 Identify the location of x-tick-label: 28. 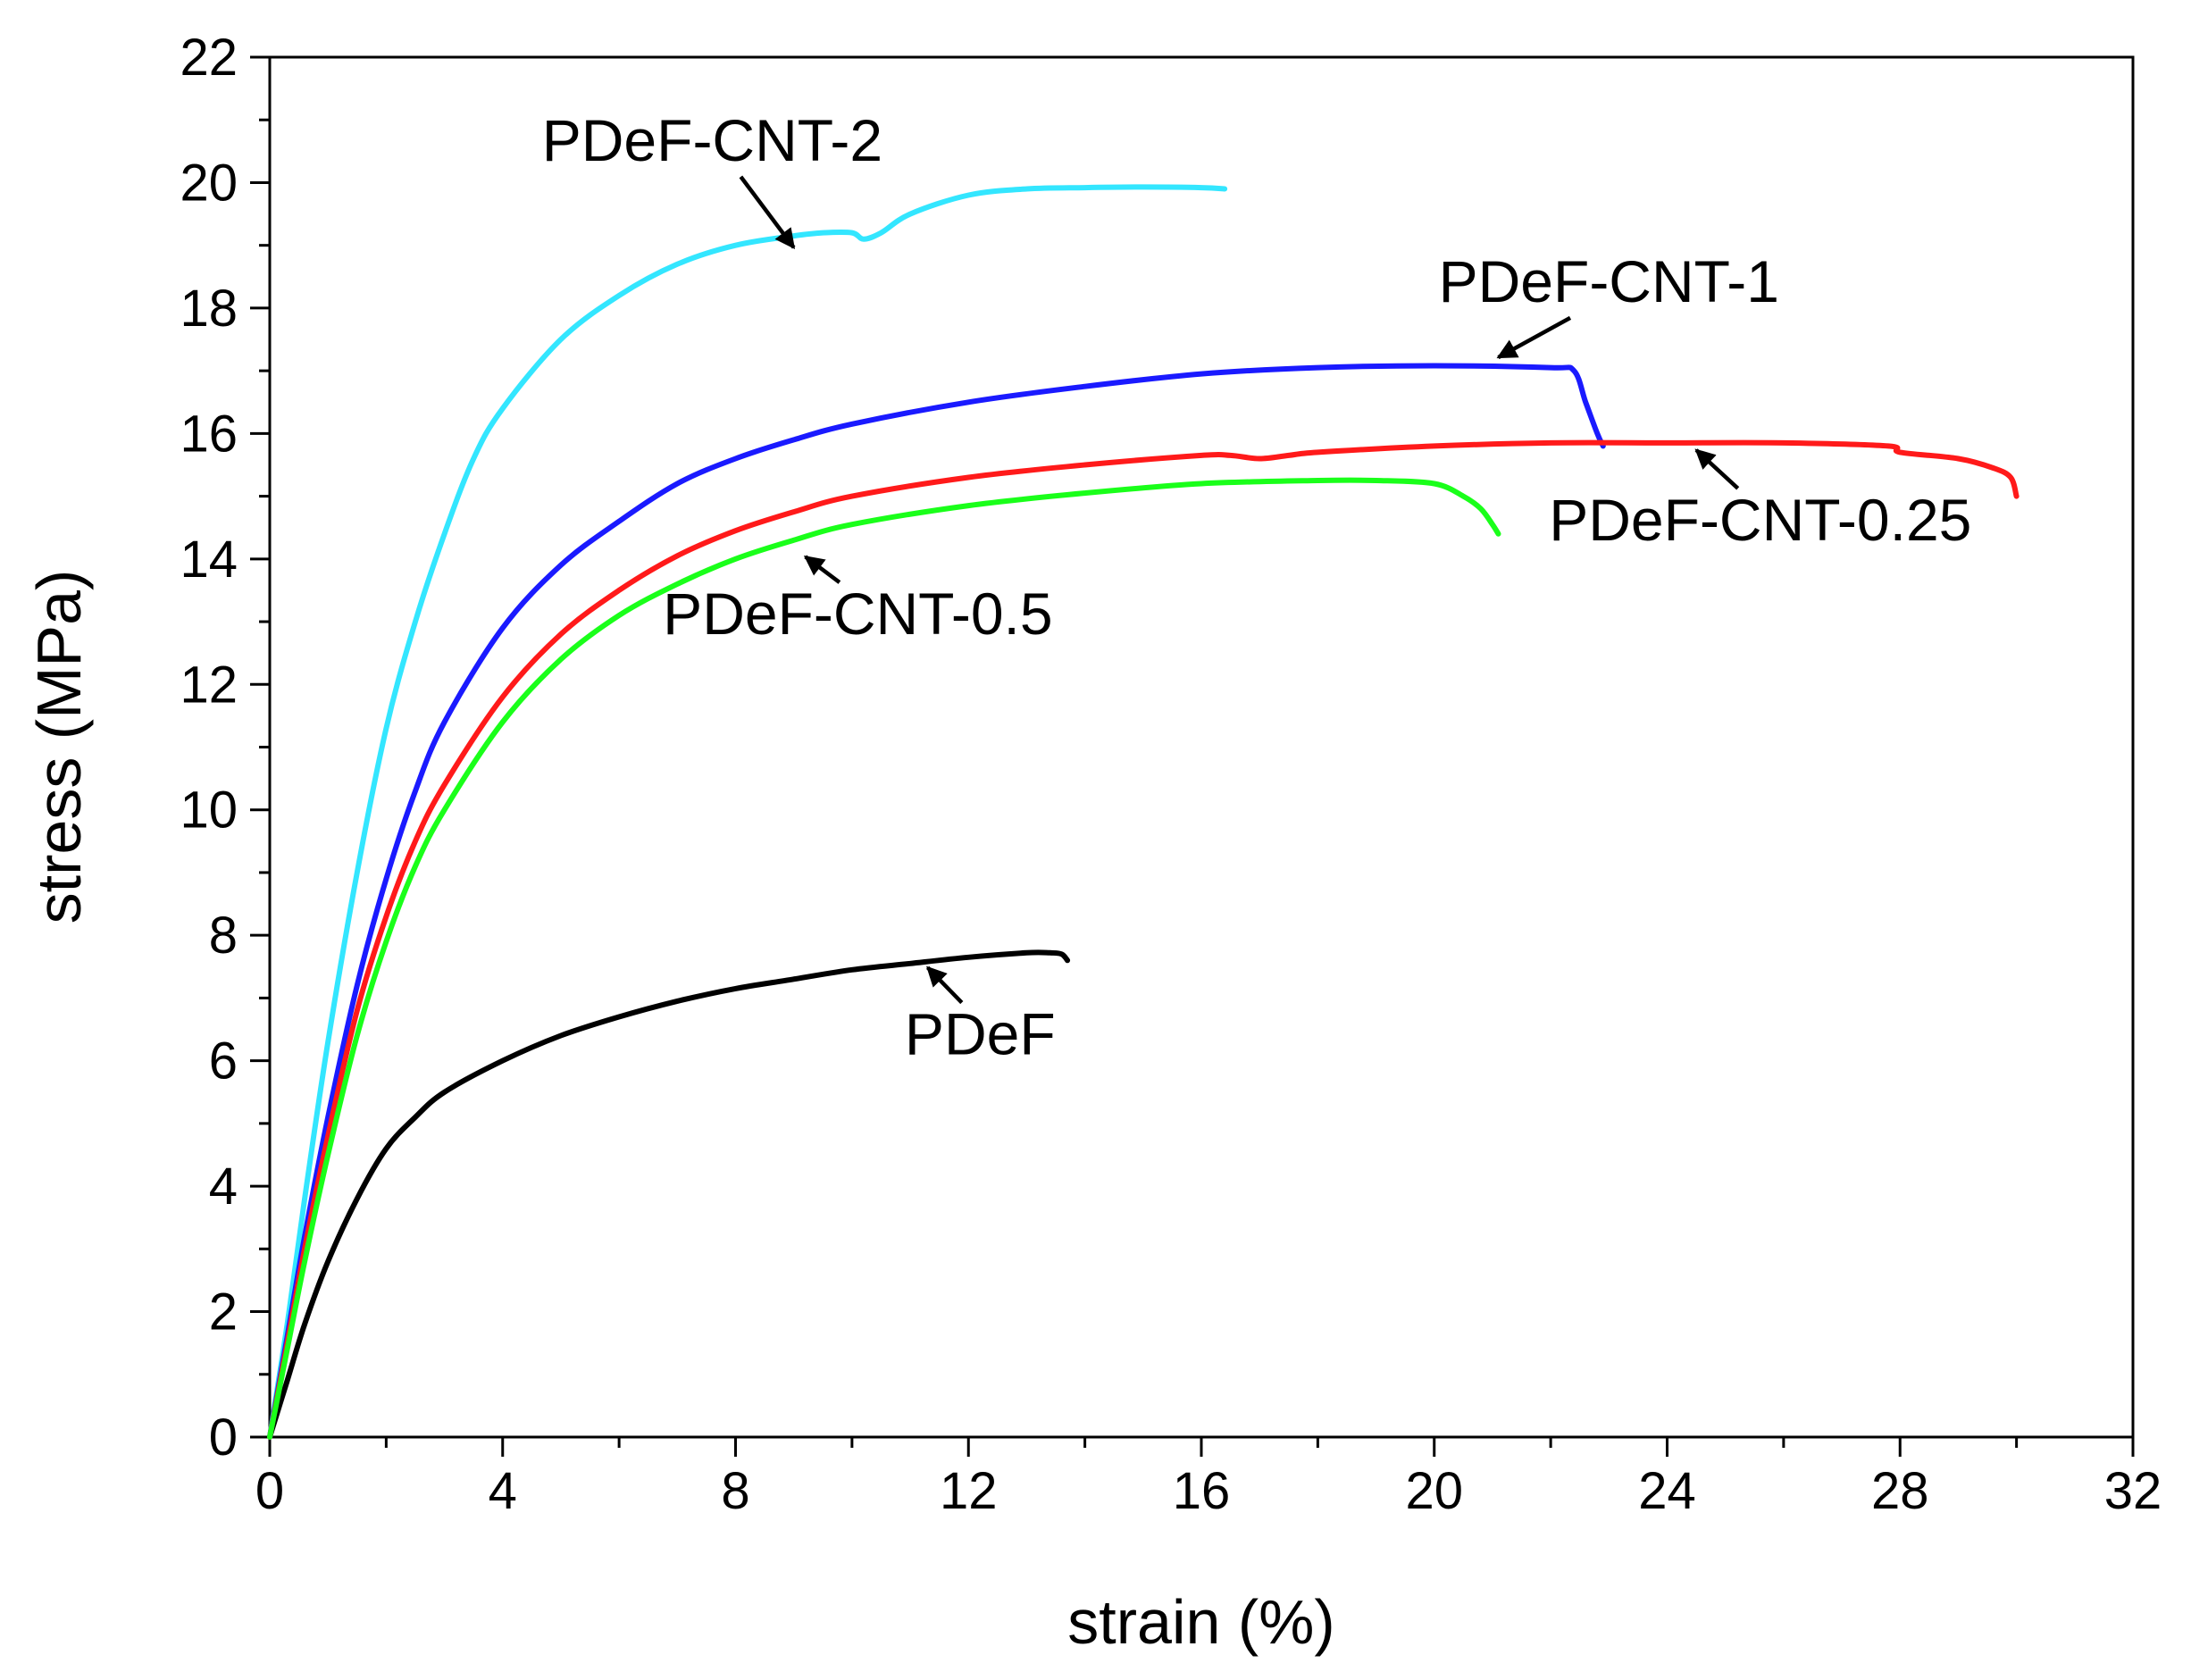
(1900, 1491).